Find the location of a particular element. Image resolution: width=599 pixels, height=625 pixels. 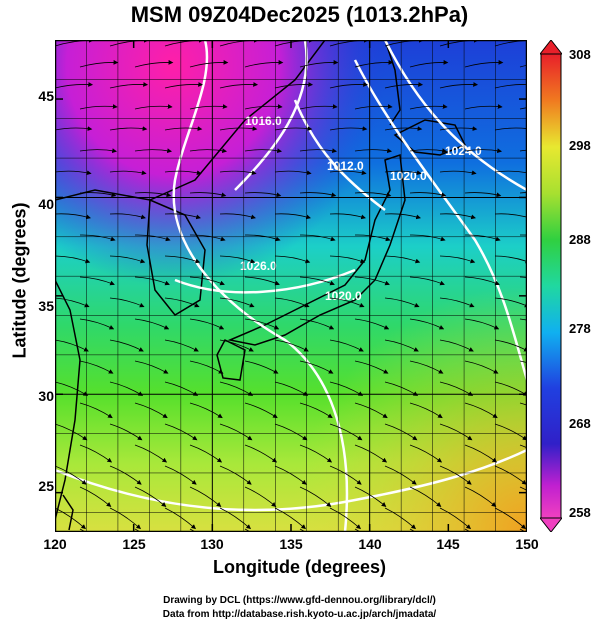

x-tick-label: 135 is located at coordinates (291, 544).